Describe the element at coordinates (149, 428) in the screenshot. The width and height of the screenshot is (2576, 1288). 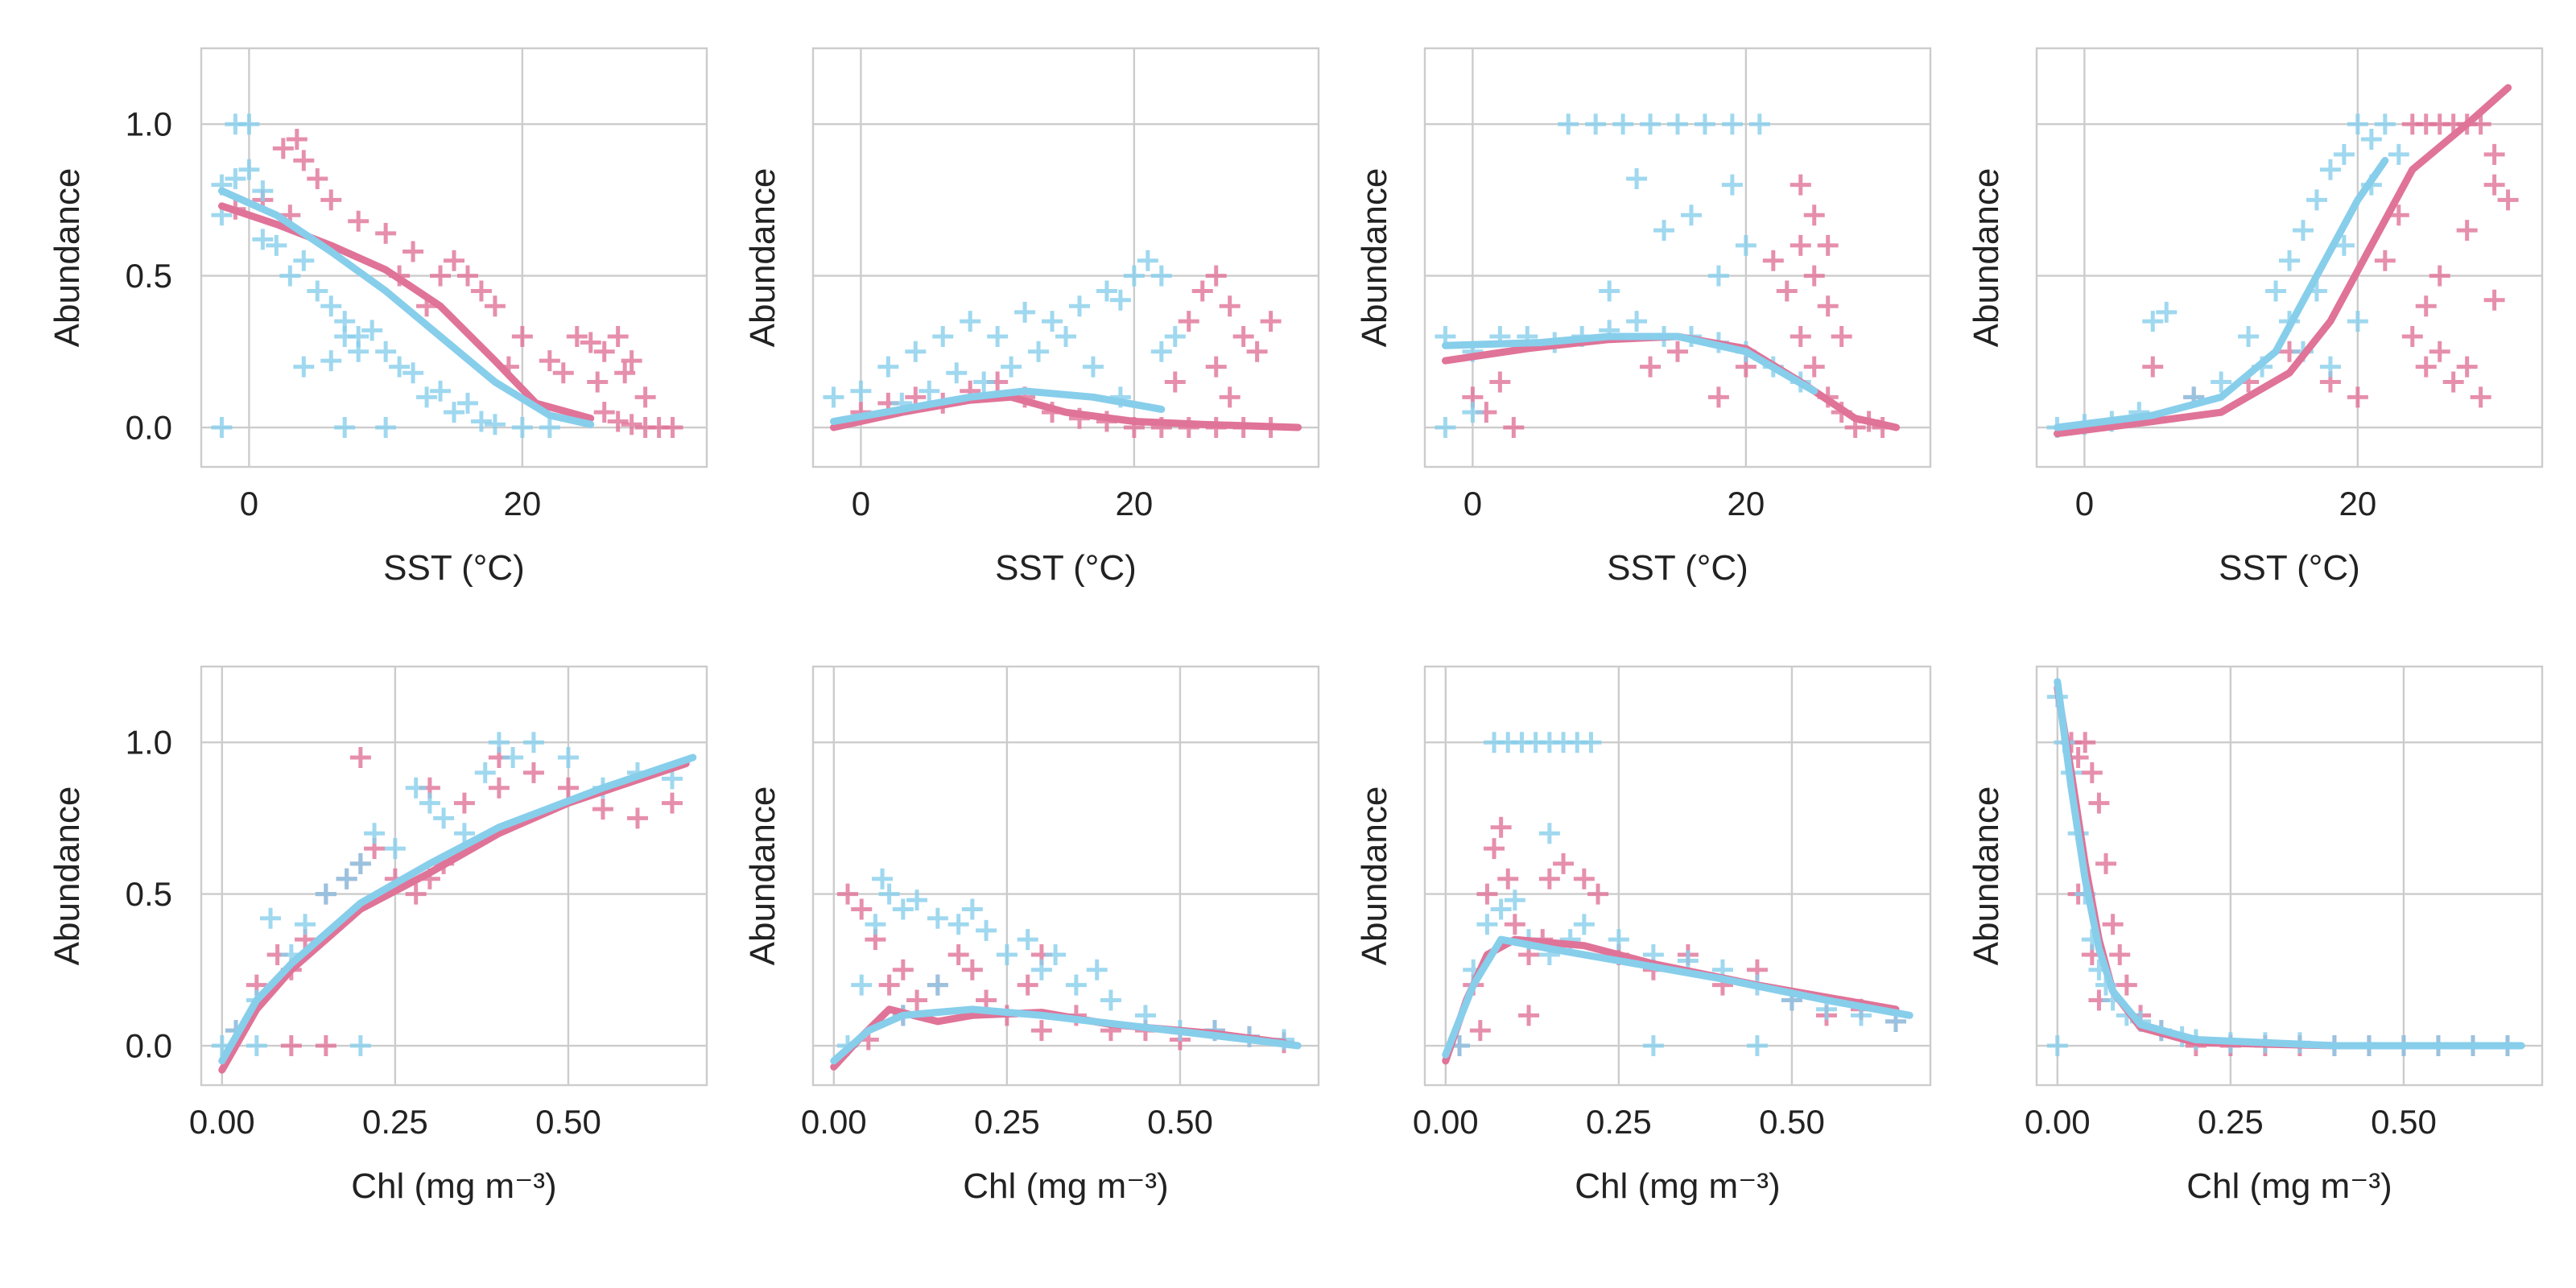
I see `y-tick-label: 0.0` at that location.